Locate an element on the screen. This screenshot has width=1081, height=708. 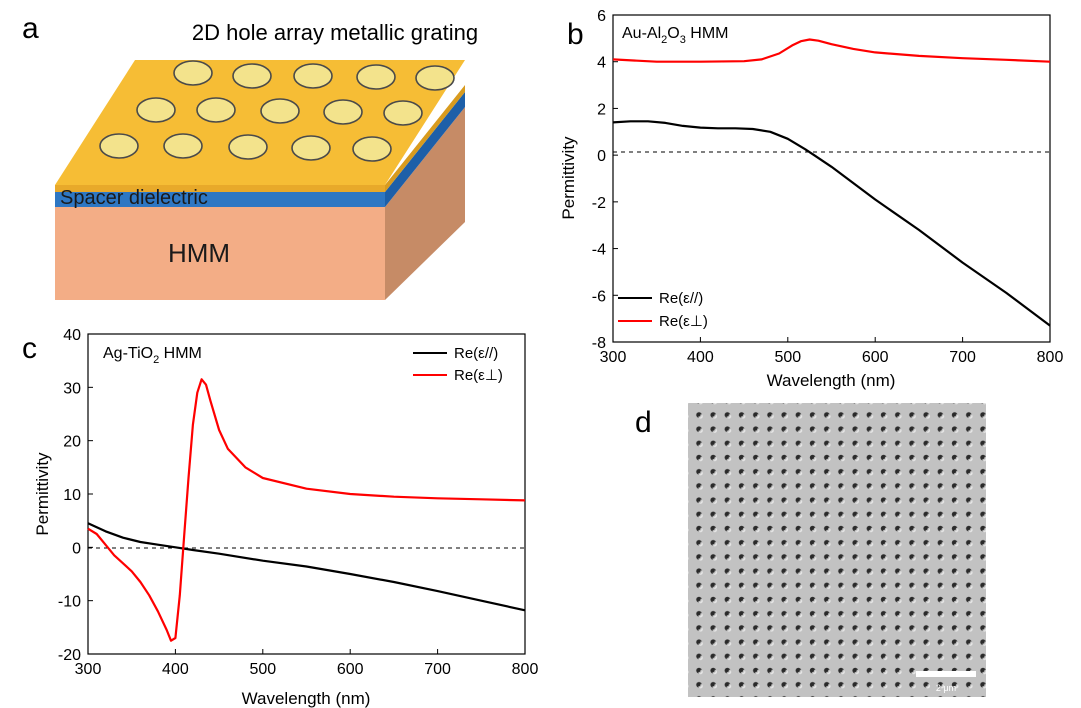
grating-front is located at coordinates (220, 188).